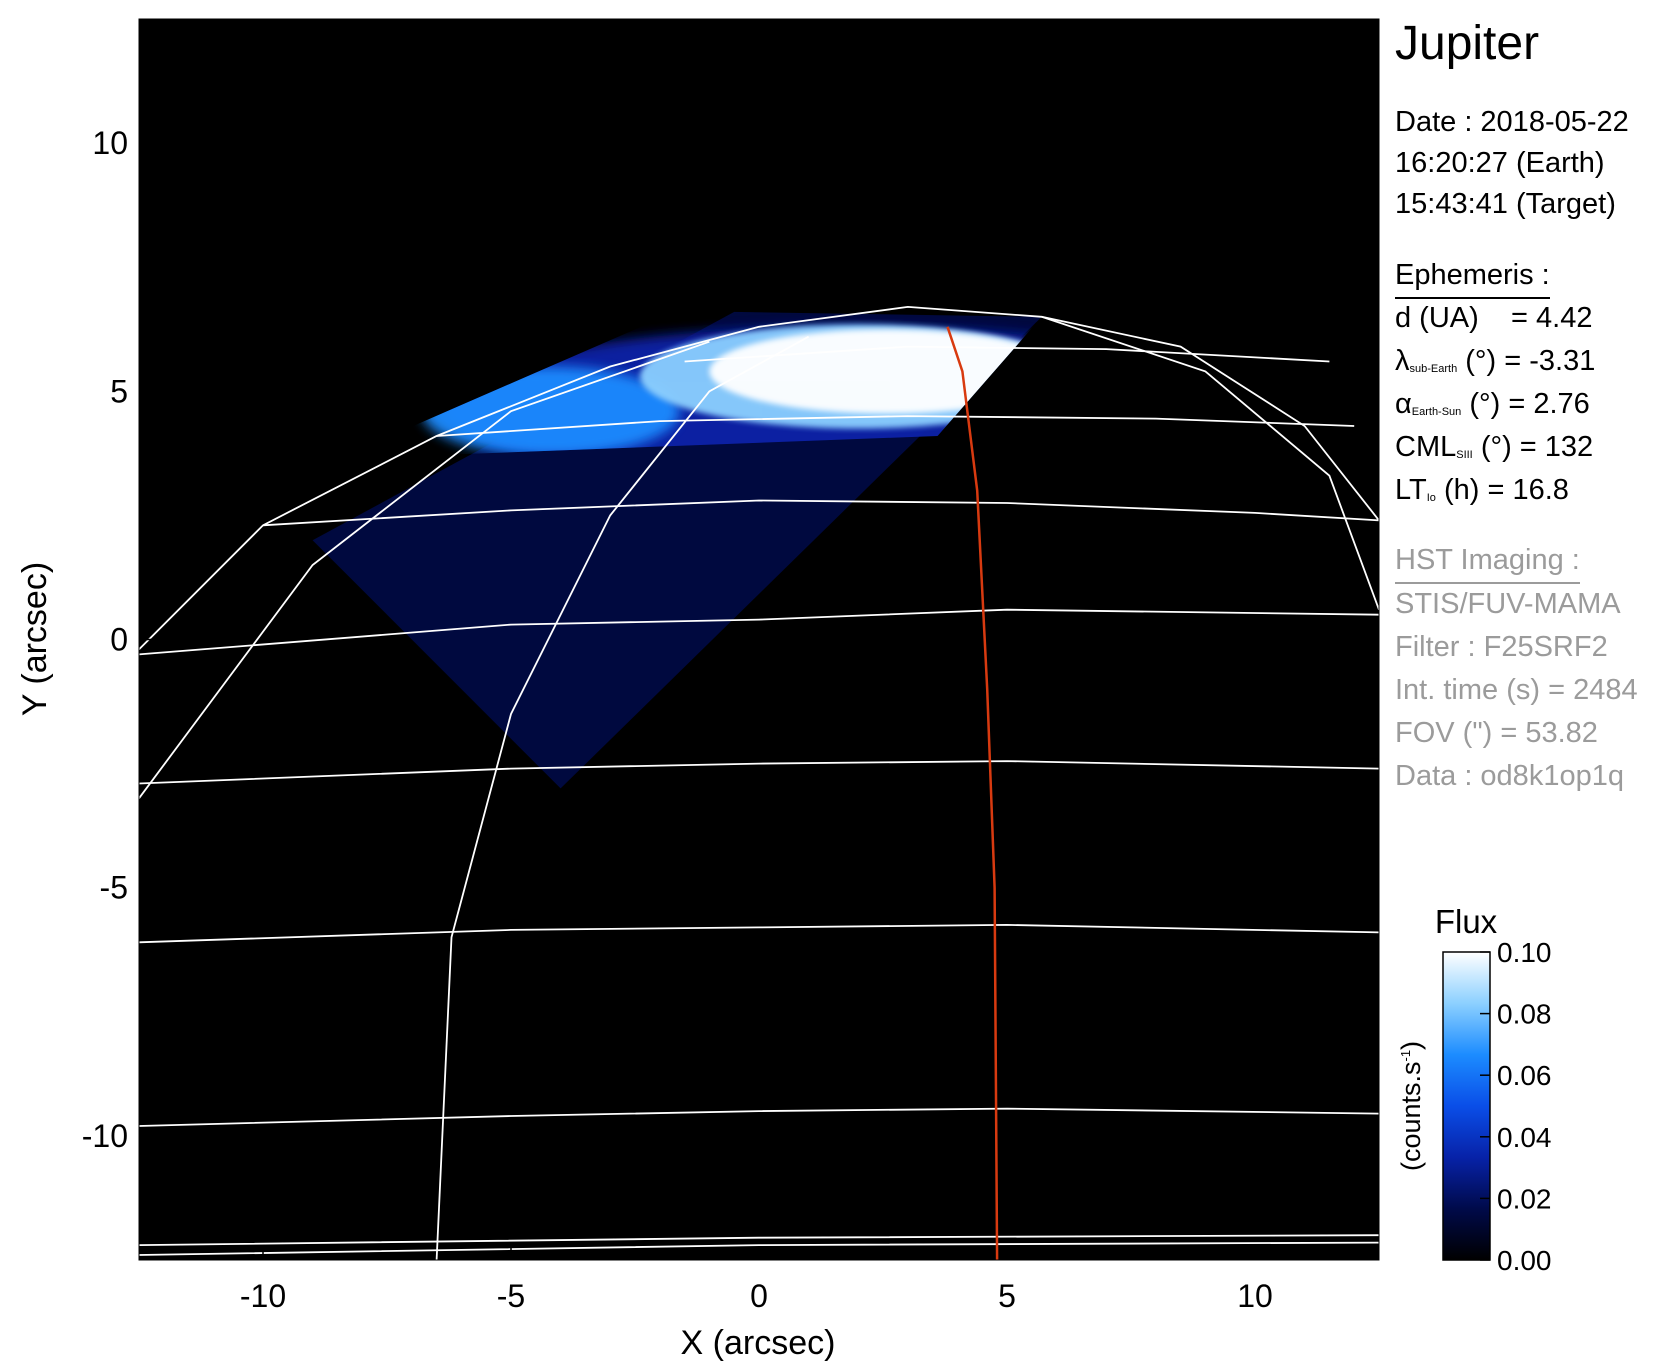  I want to click on lt-row: LTIo (h) = 16.8, so click(1482, 494).